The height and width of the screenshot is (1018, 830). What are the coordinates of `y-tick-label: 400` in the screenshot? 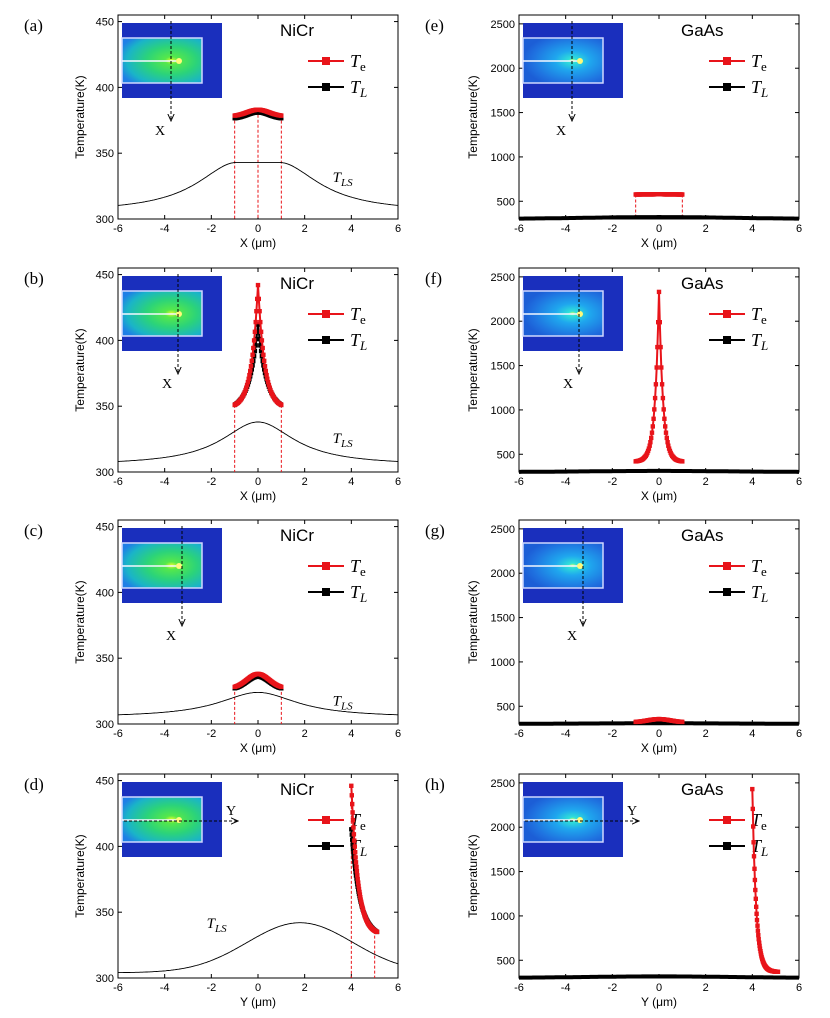 It's located at (105, 847).